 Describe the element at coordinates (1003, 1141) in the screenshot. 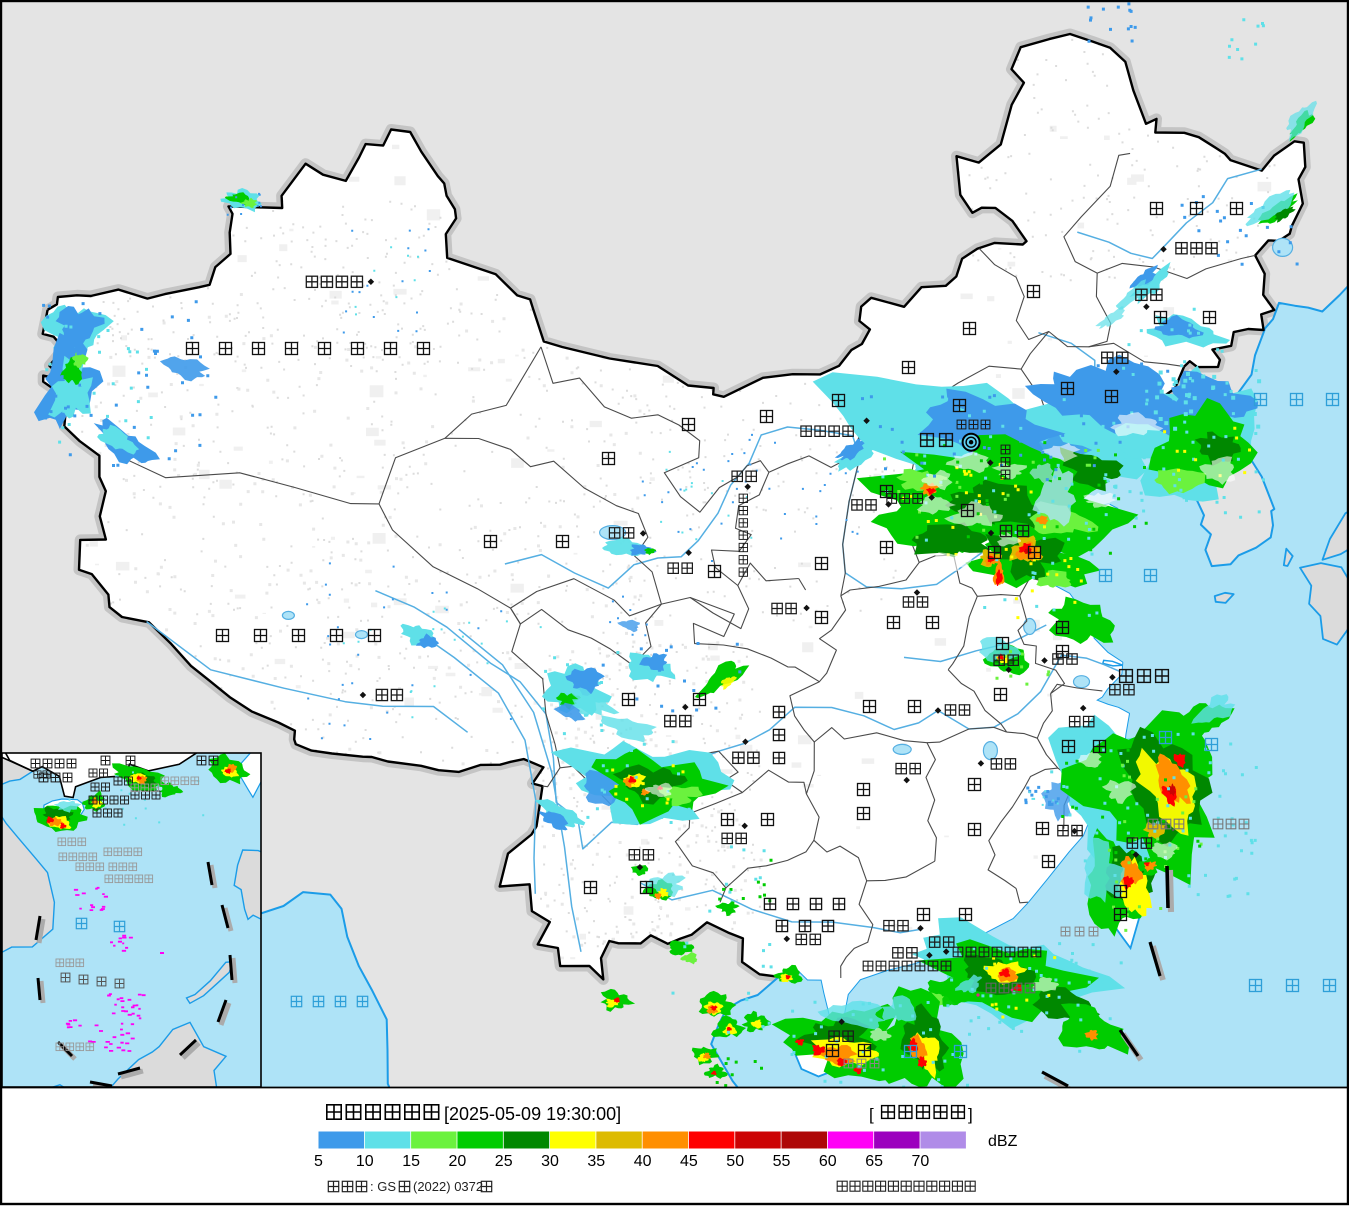

I see `svg-text: dBZ` at that location.